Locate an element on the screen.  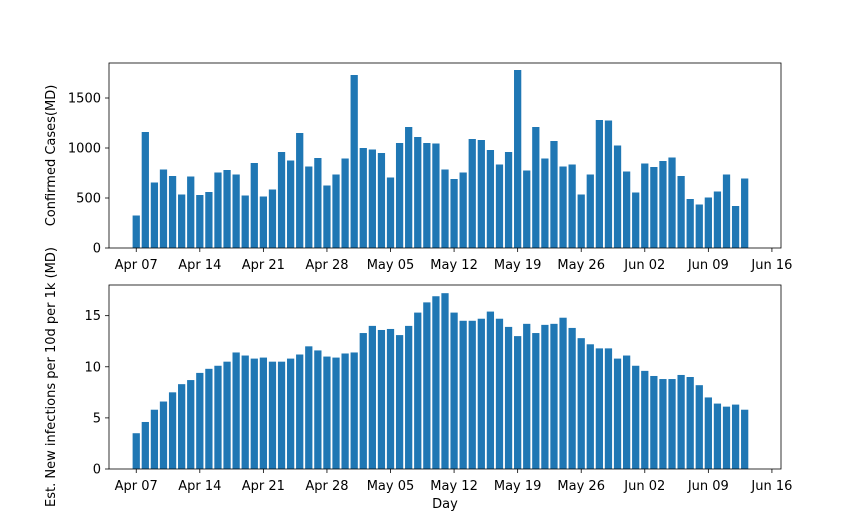
estimated-infections-x-tick-label: Jun 16 is located at coordinates (771, 486).